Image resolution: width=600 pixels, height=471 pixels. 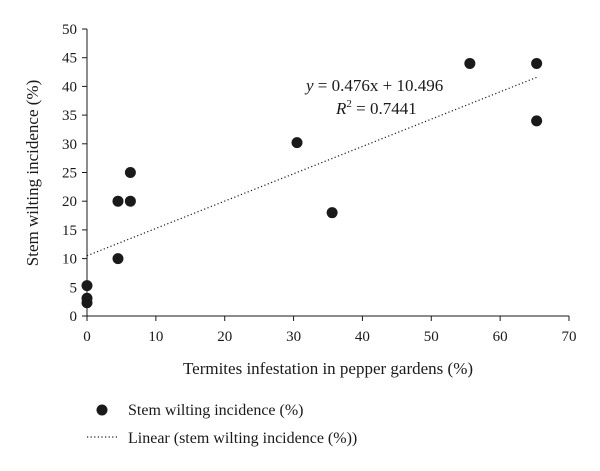 What do you see at coordinates (362, 337) in the screenshot?
I see `x-tick-label: 40` at bounding box center [362, 337].